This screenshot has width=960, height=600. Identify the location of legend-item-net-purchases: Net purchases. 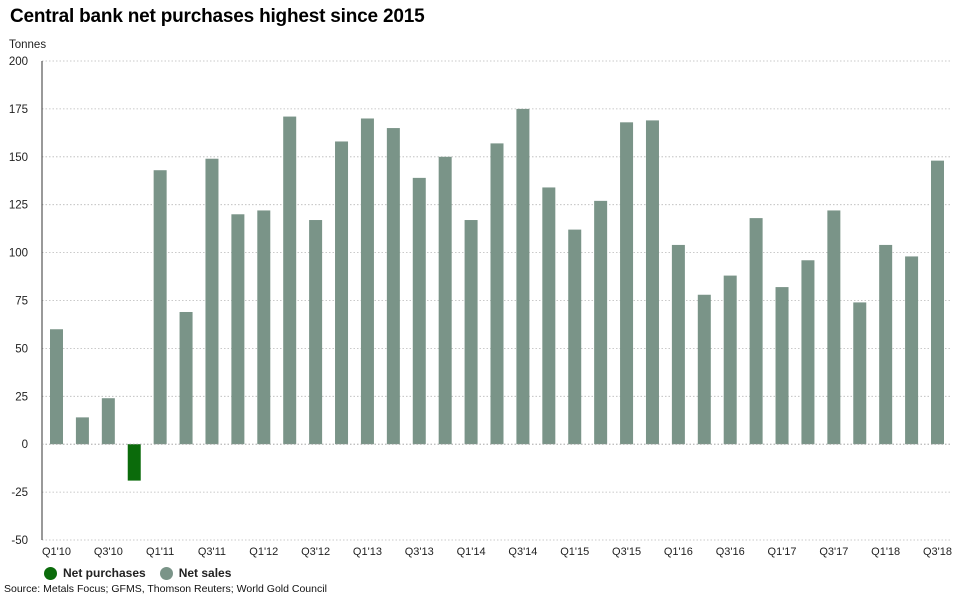
(95, 573).